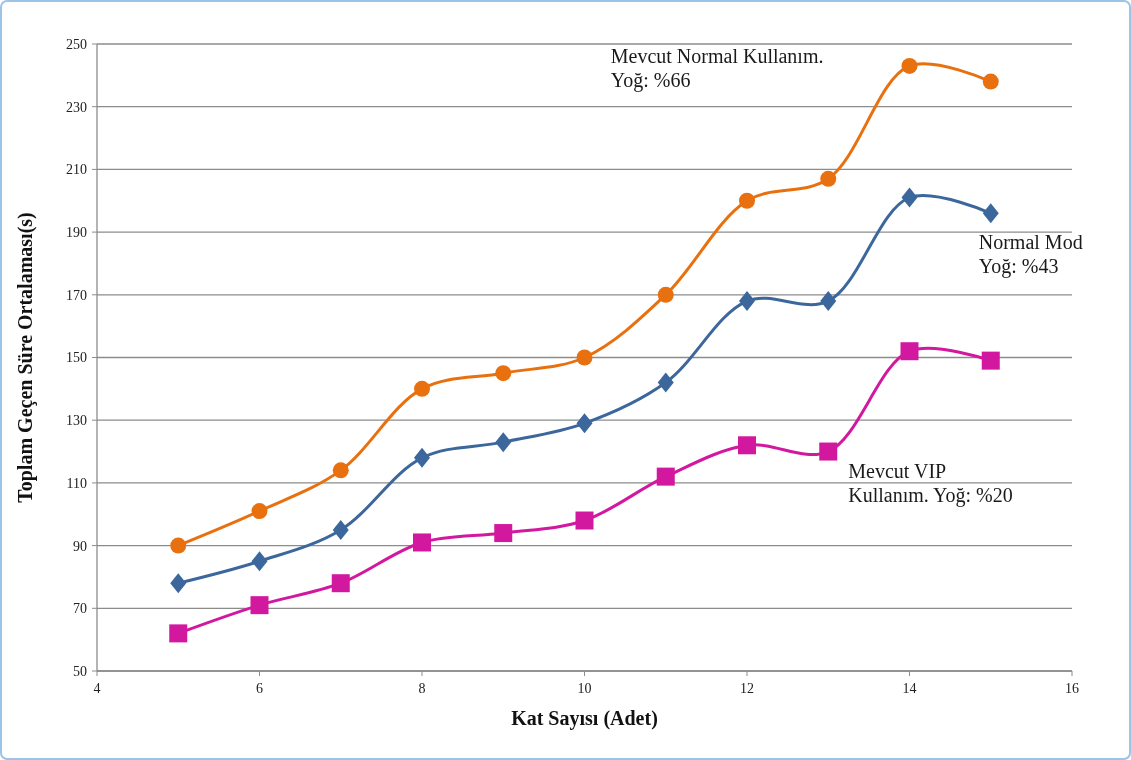  I want to click on y-axis-title: Toplam Geçen Süre Ortalaması(s), so click(25, 357).